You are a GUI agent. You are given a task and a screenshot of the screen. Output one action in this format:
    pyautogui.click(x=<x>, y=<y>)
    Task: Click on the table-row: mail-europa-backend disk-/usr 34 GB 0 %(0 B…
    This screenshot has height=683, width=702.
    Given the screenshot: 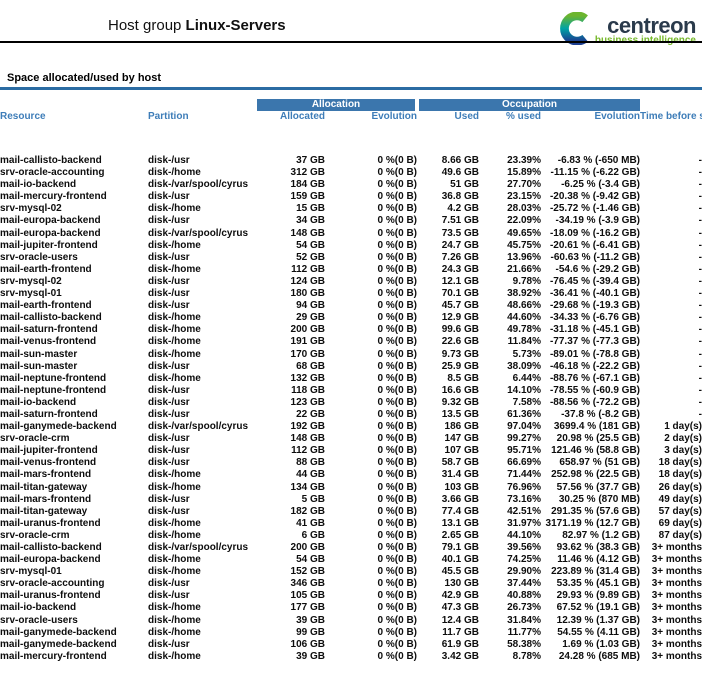 What is the action you would take?
    pyautogui.click(x=351, y=221)
    